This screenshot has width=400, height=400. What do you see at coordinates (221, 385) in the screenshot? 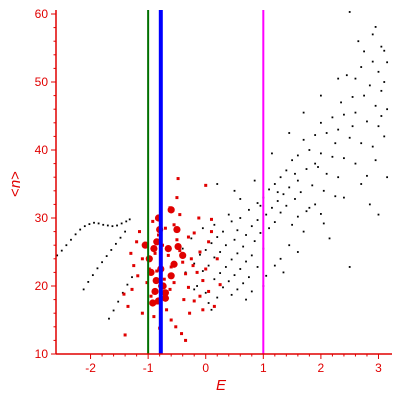
I see `x-axis-title: E` at bounding box center [221, 385].